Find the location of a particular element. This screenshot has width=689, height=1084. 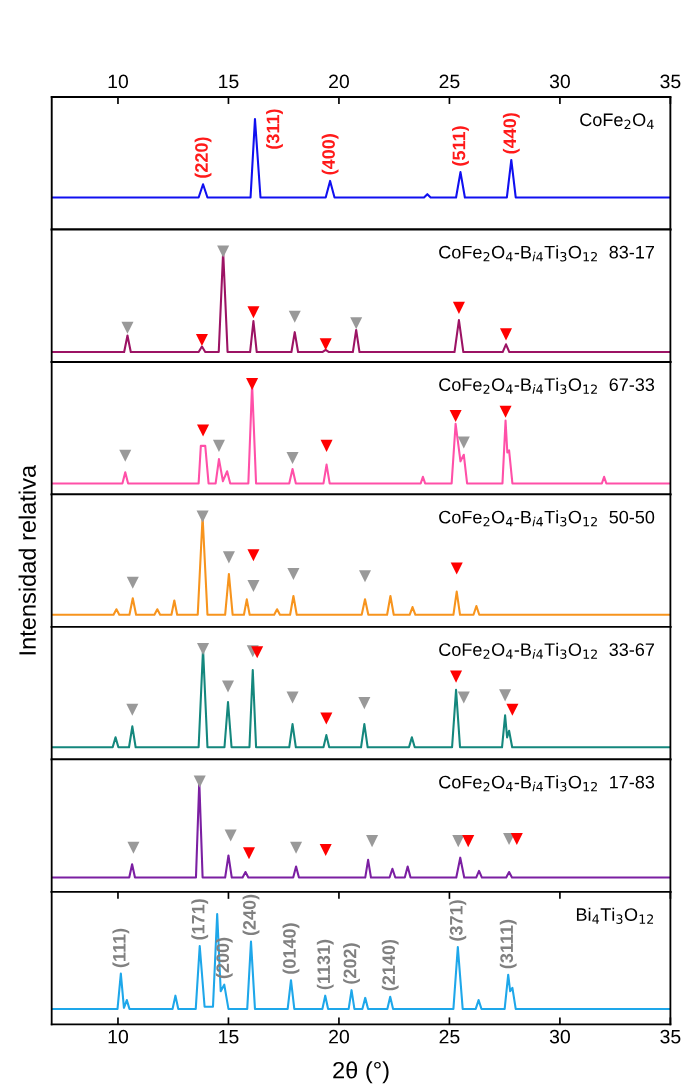

annotation: (511) is located at coordinates (460, 146).